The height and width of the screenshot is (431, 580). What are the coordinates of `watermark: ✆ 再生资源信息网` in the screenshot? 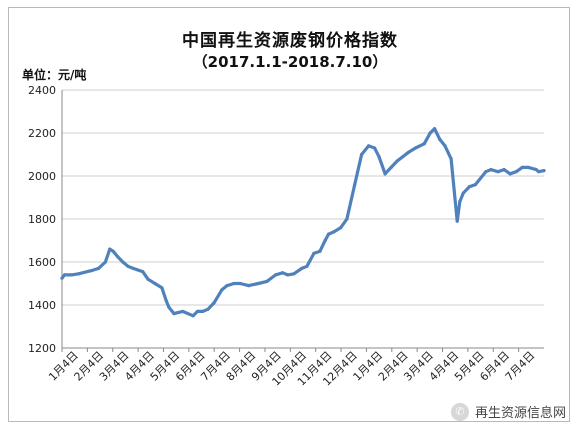 It's located at (508, 411).